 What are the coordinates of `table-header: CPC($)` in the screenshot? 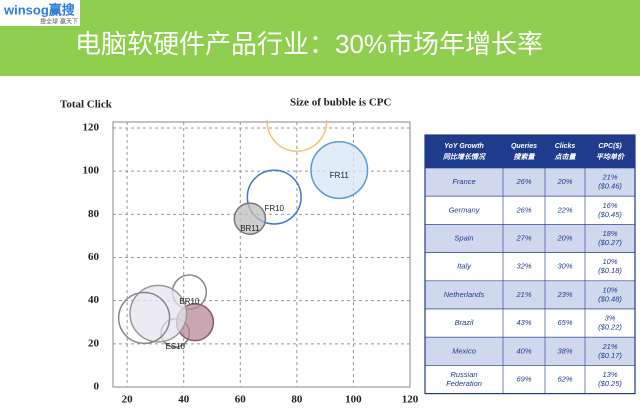 It's located at (610, 146).